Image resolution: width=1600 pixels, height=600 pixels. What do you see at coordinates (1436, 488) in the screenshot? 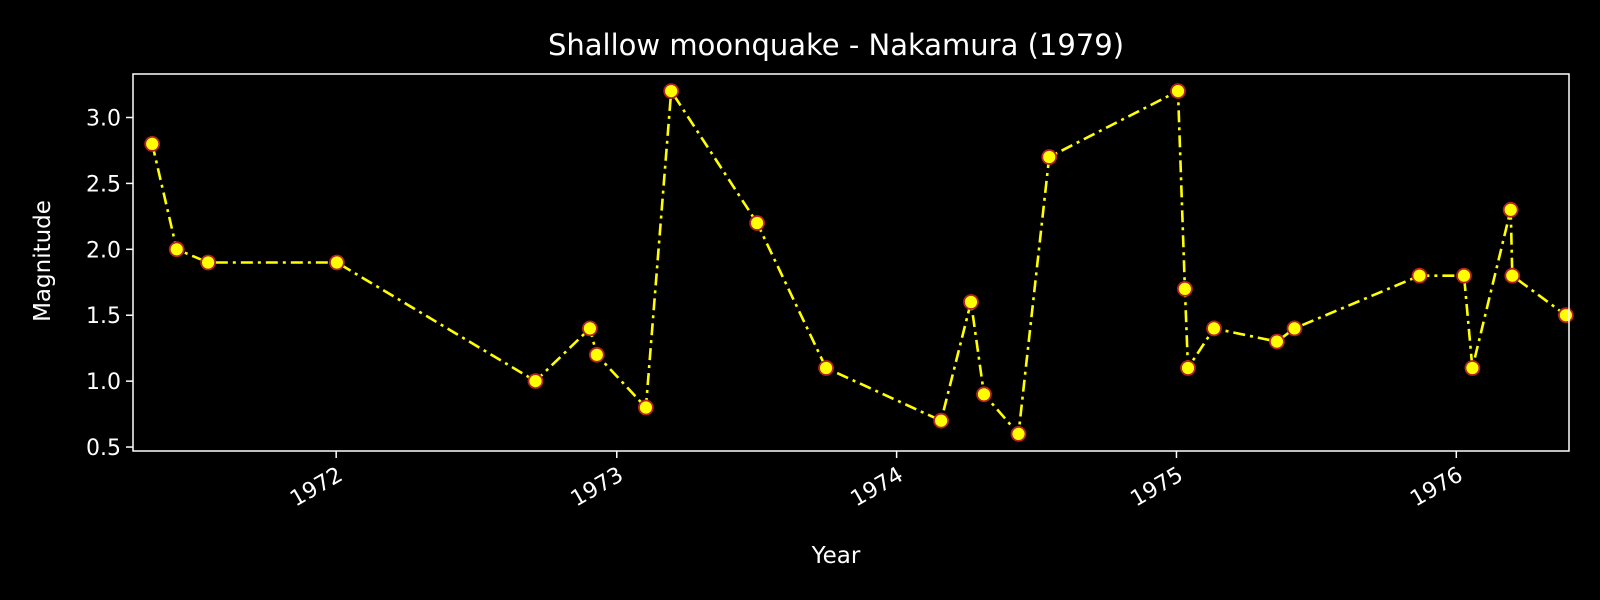
I see `x-tick-label: 1976` at bounding box center [1436, 488].